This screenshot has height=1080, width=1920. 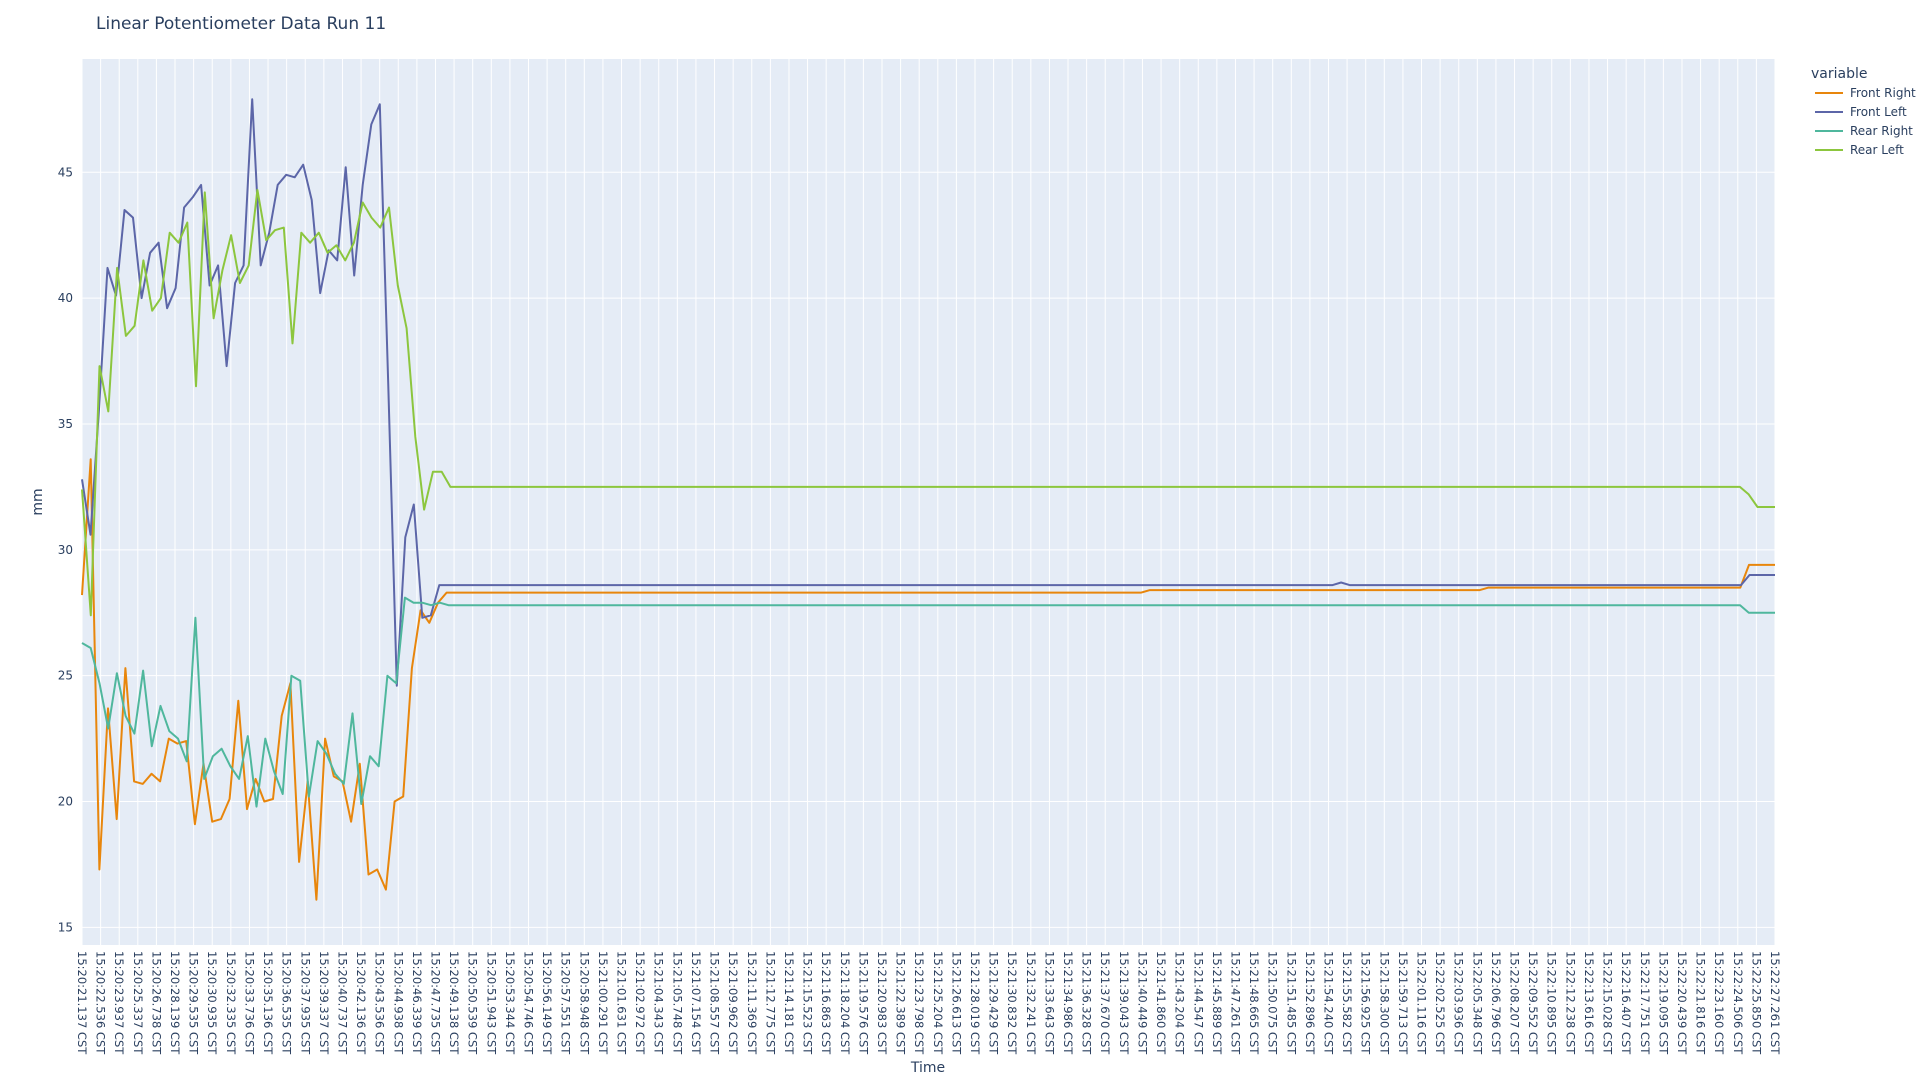 I want to click on x-tick-label: 15:22:17.751 CST, so click(x=1645, y=1003).